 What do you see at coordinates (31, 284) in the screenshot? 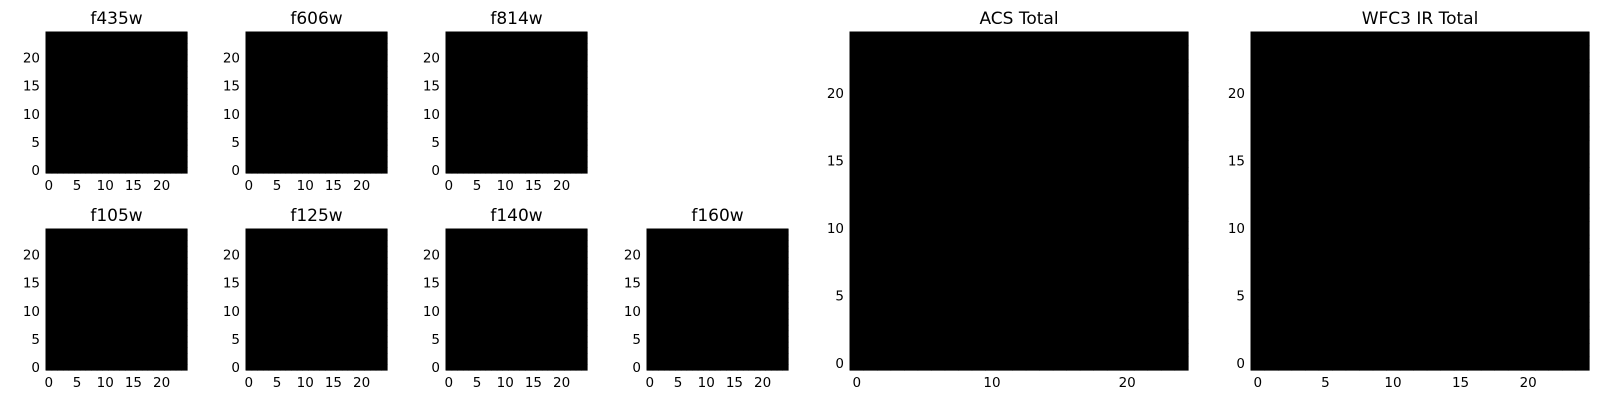
I see `y-tick-label: 15` at bounding box center [31, 284].